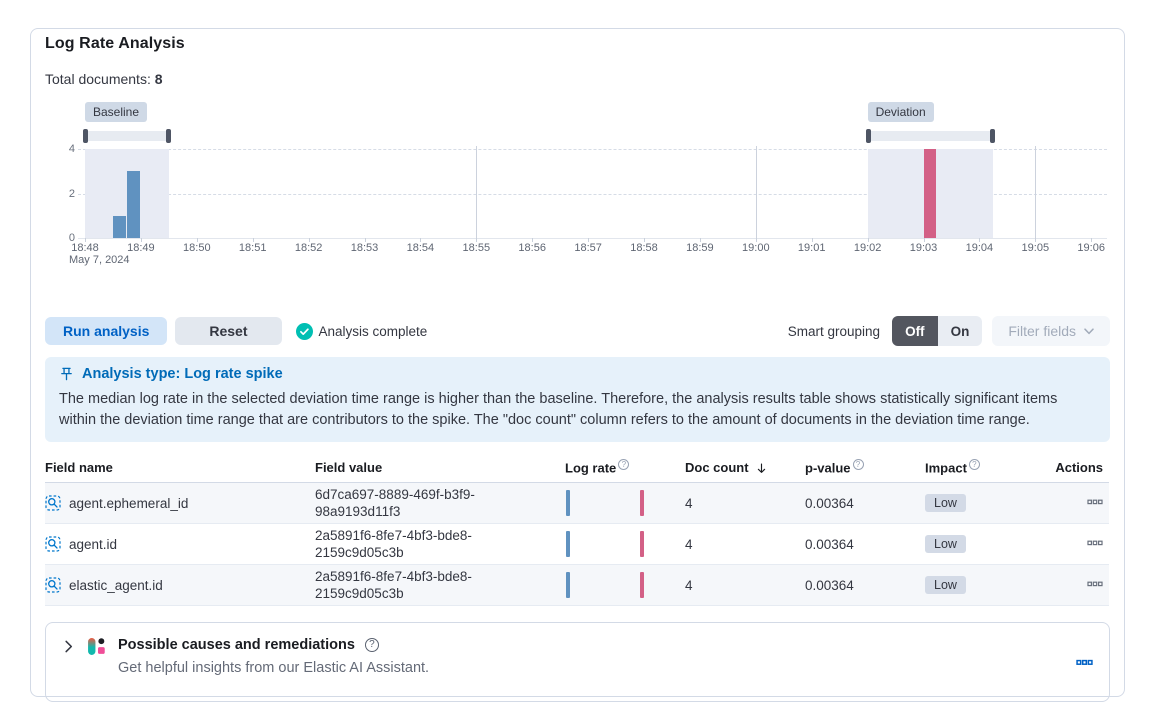 The height and width of the screenshot is (719, 1155). What do you see at coordinates (68, 646) in the screenshot?
I see `chevron-right-icon` at bounding box center [68, 646].